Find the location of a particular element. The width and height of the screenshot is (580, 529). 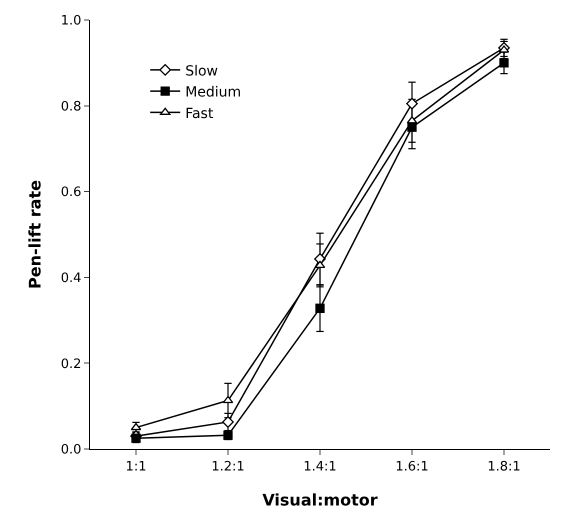

x-axis-title: Visual:motor is located at coordinates (320, 500).